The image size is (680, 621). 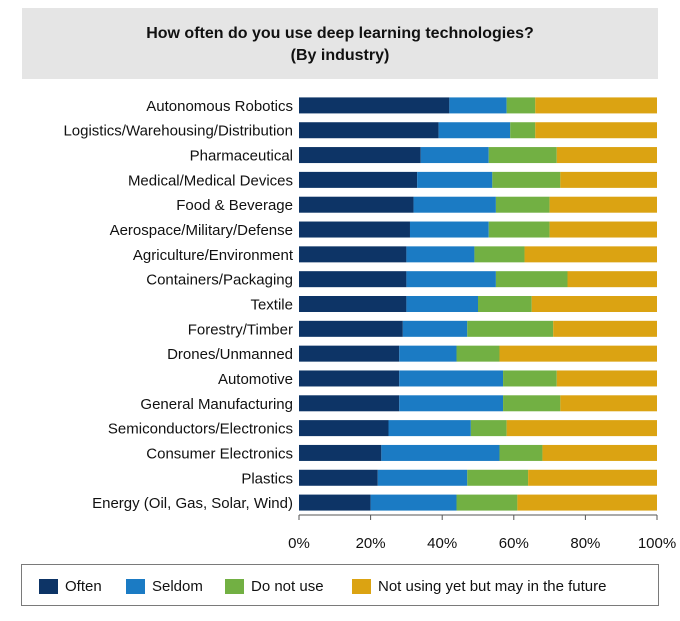 What do you see at coordinates (514, 543) in the screenshot?
I see `x-tick-label: 60%` at bounding box center [514, 543].